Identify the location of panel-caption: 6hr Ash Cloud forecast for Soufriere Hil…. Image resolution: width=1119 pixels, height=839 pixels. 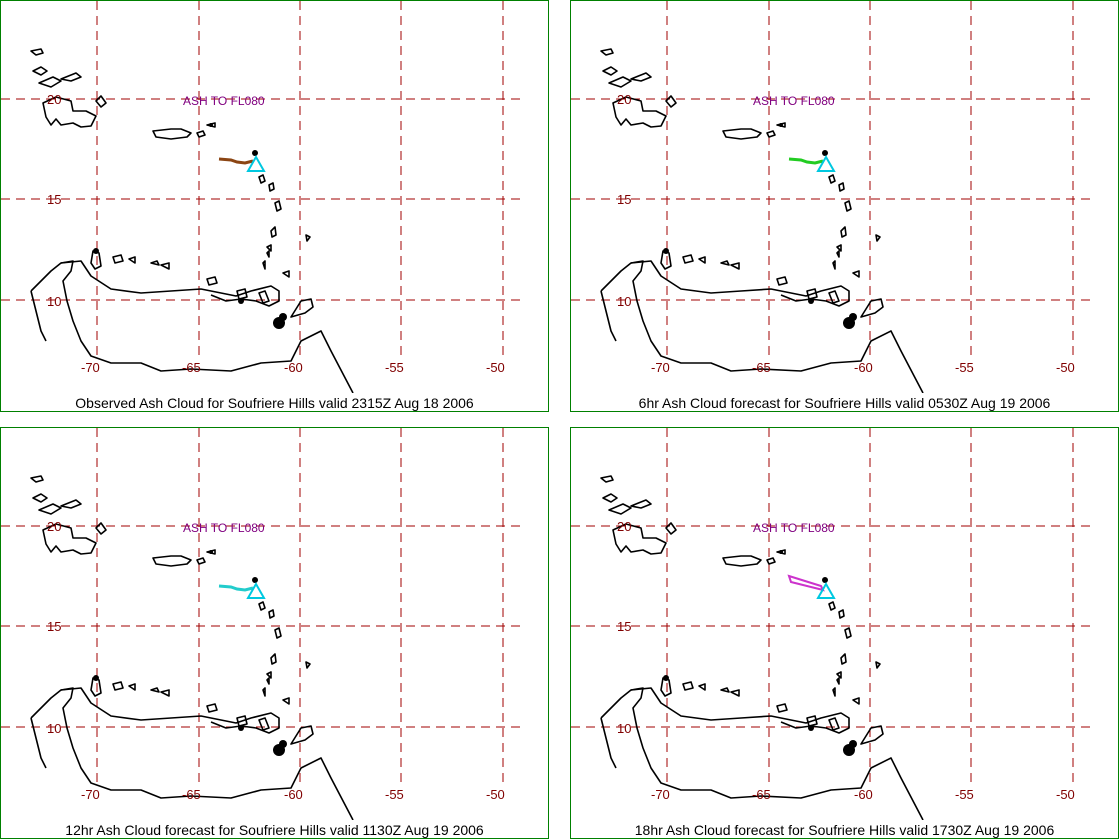
(844, 403).